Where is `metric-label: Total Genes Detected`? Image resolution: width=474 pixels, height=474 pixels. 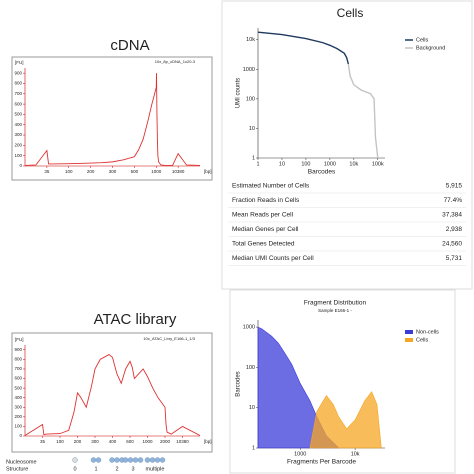 metric-label: Total Genes Detected is located at coordinates (263, 244).